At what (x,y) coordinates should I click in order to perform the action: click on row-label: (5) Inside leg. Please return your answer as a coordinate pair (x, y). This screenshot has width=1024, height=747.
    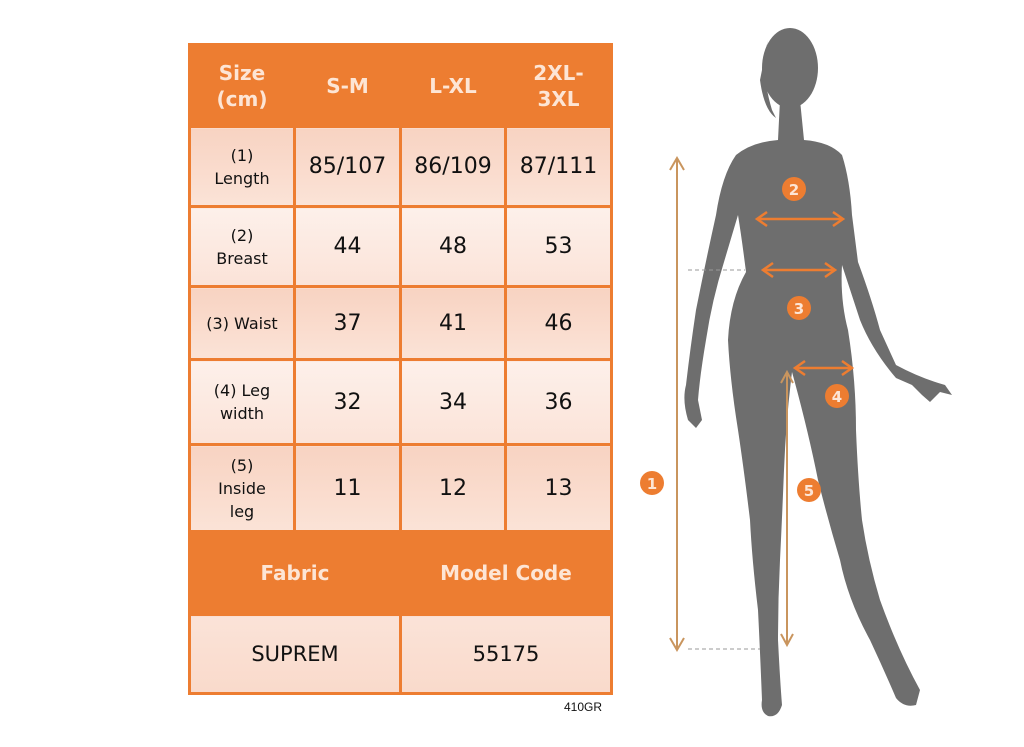
    Looking at the image, I should click on (242, 488).